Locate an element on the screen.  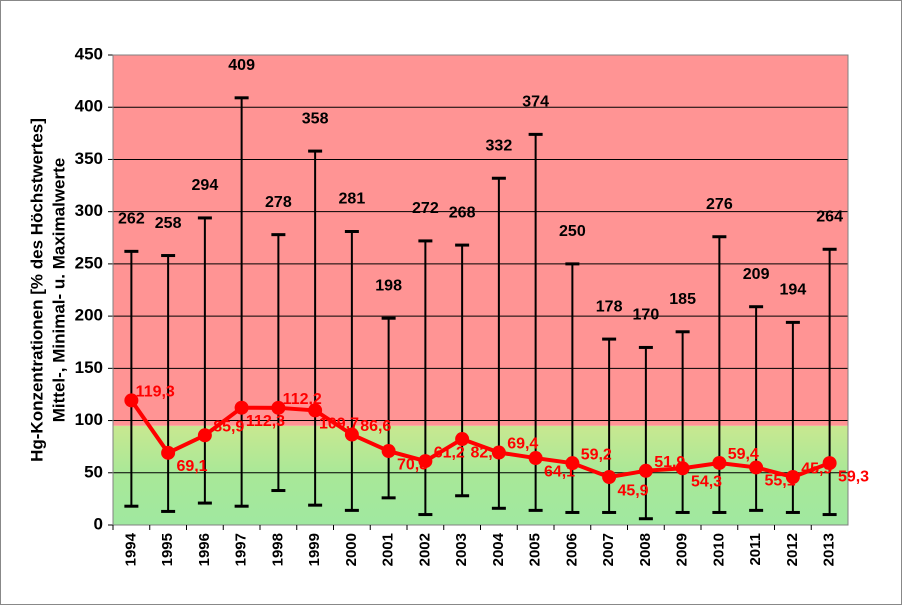
y-tick-label: 450 is located at coordinates (89, 53).